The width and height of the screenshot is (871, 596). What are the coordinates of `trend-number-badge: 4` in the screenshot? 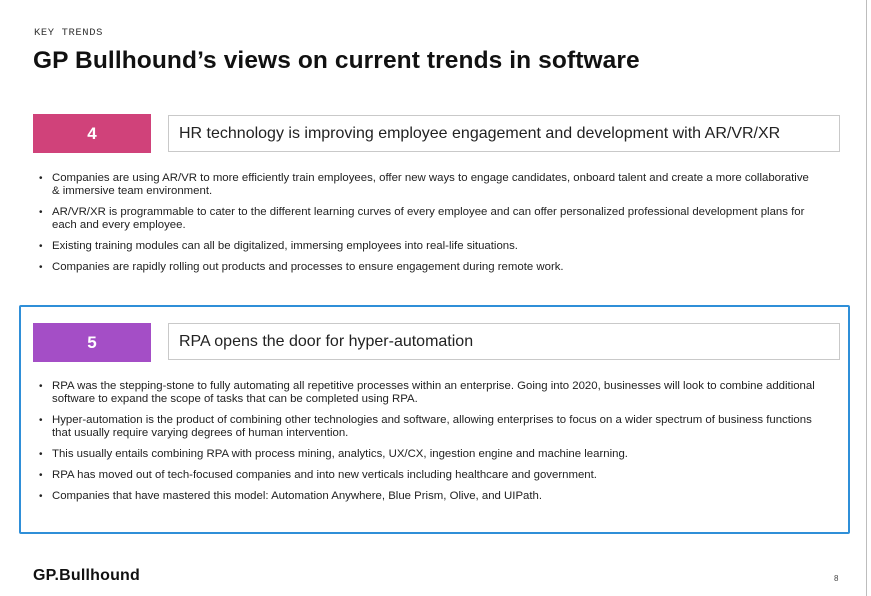 It's located at (92, 133).